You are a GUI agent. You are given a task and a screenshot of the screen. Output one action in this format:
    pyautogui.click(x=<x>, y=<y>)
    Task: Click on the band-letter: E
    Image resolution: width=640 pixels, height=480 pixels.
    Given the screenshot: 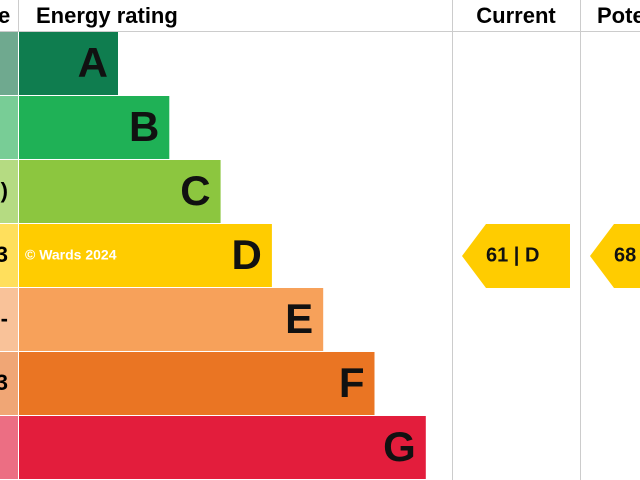 What is the action you would take?
    pyautogui.click(x=299, y=318)
    